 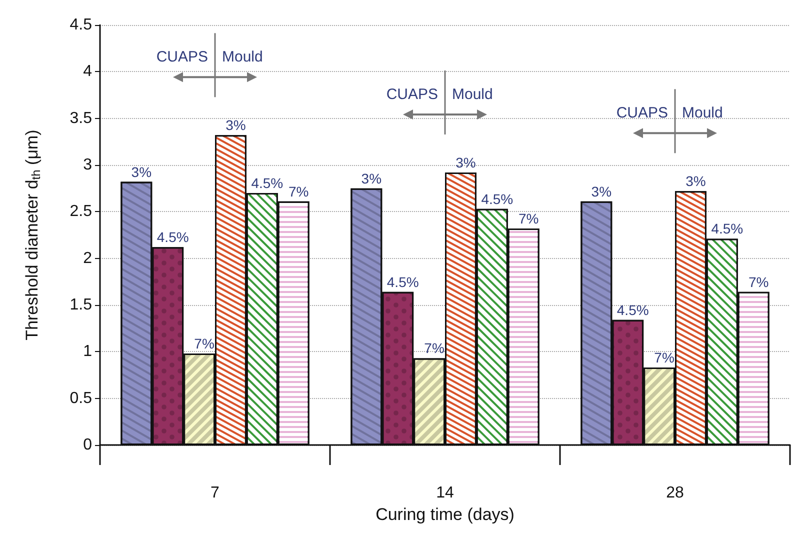 What do you see at coordinates (87, 258) in the screenshot?
I see `y-tick-label: 2` at bounding box center [87, 258].